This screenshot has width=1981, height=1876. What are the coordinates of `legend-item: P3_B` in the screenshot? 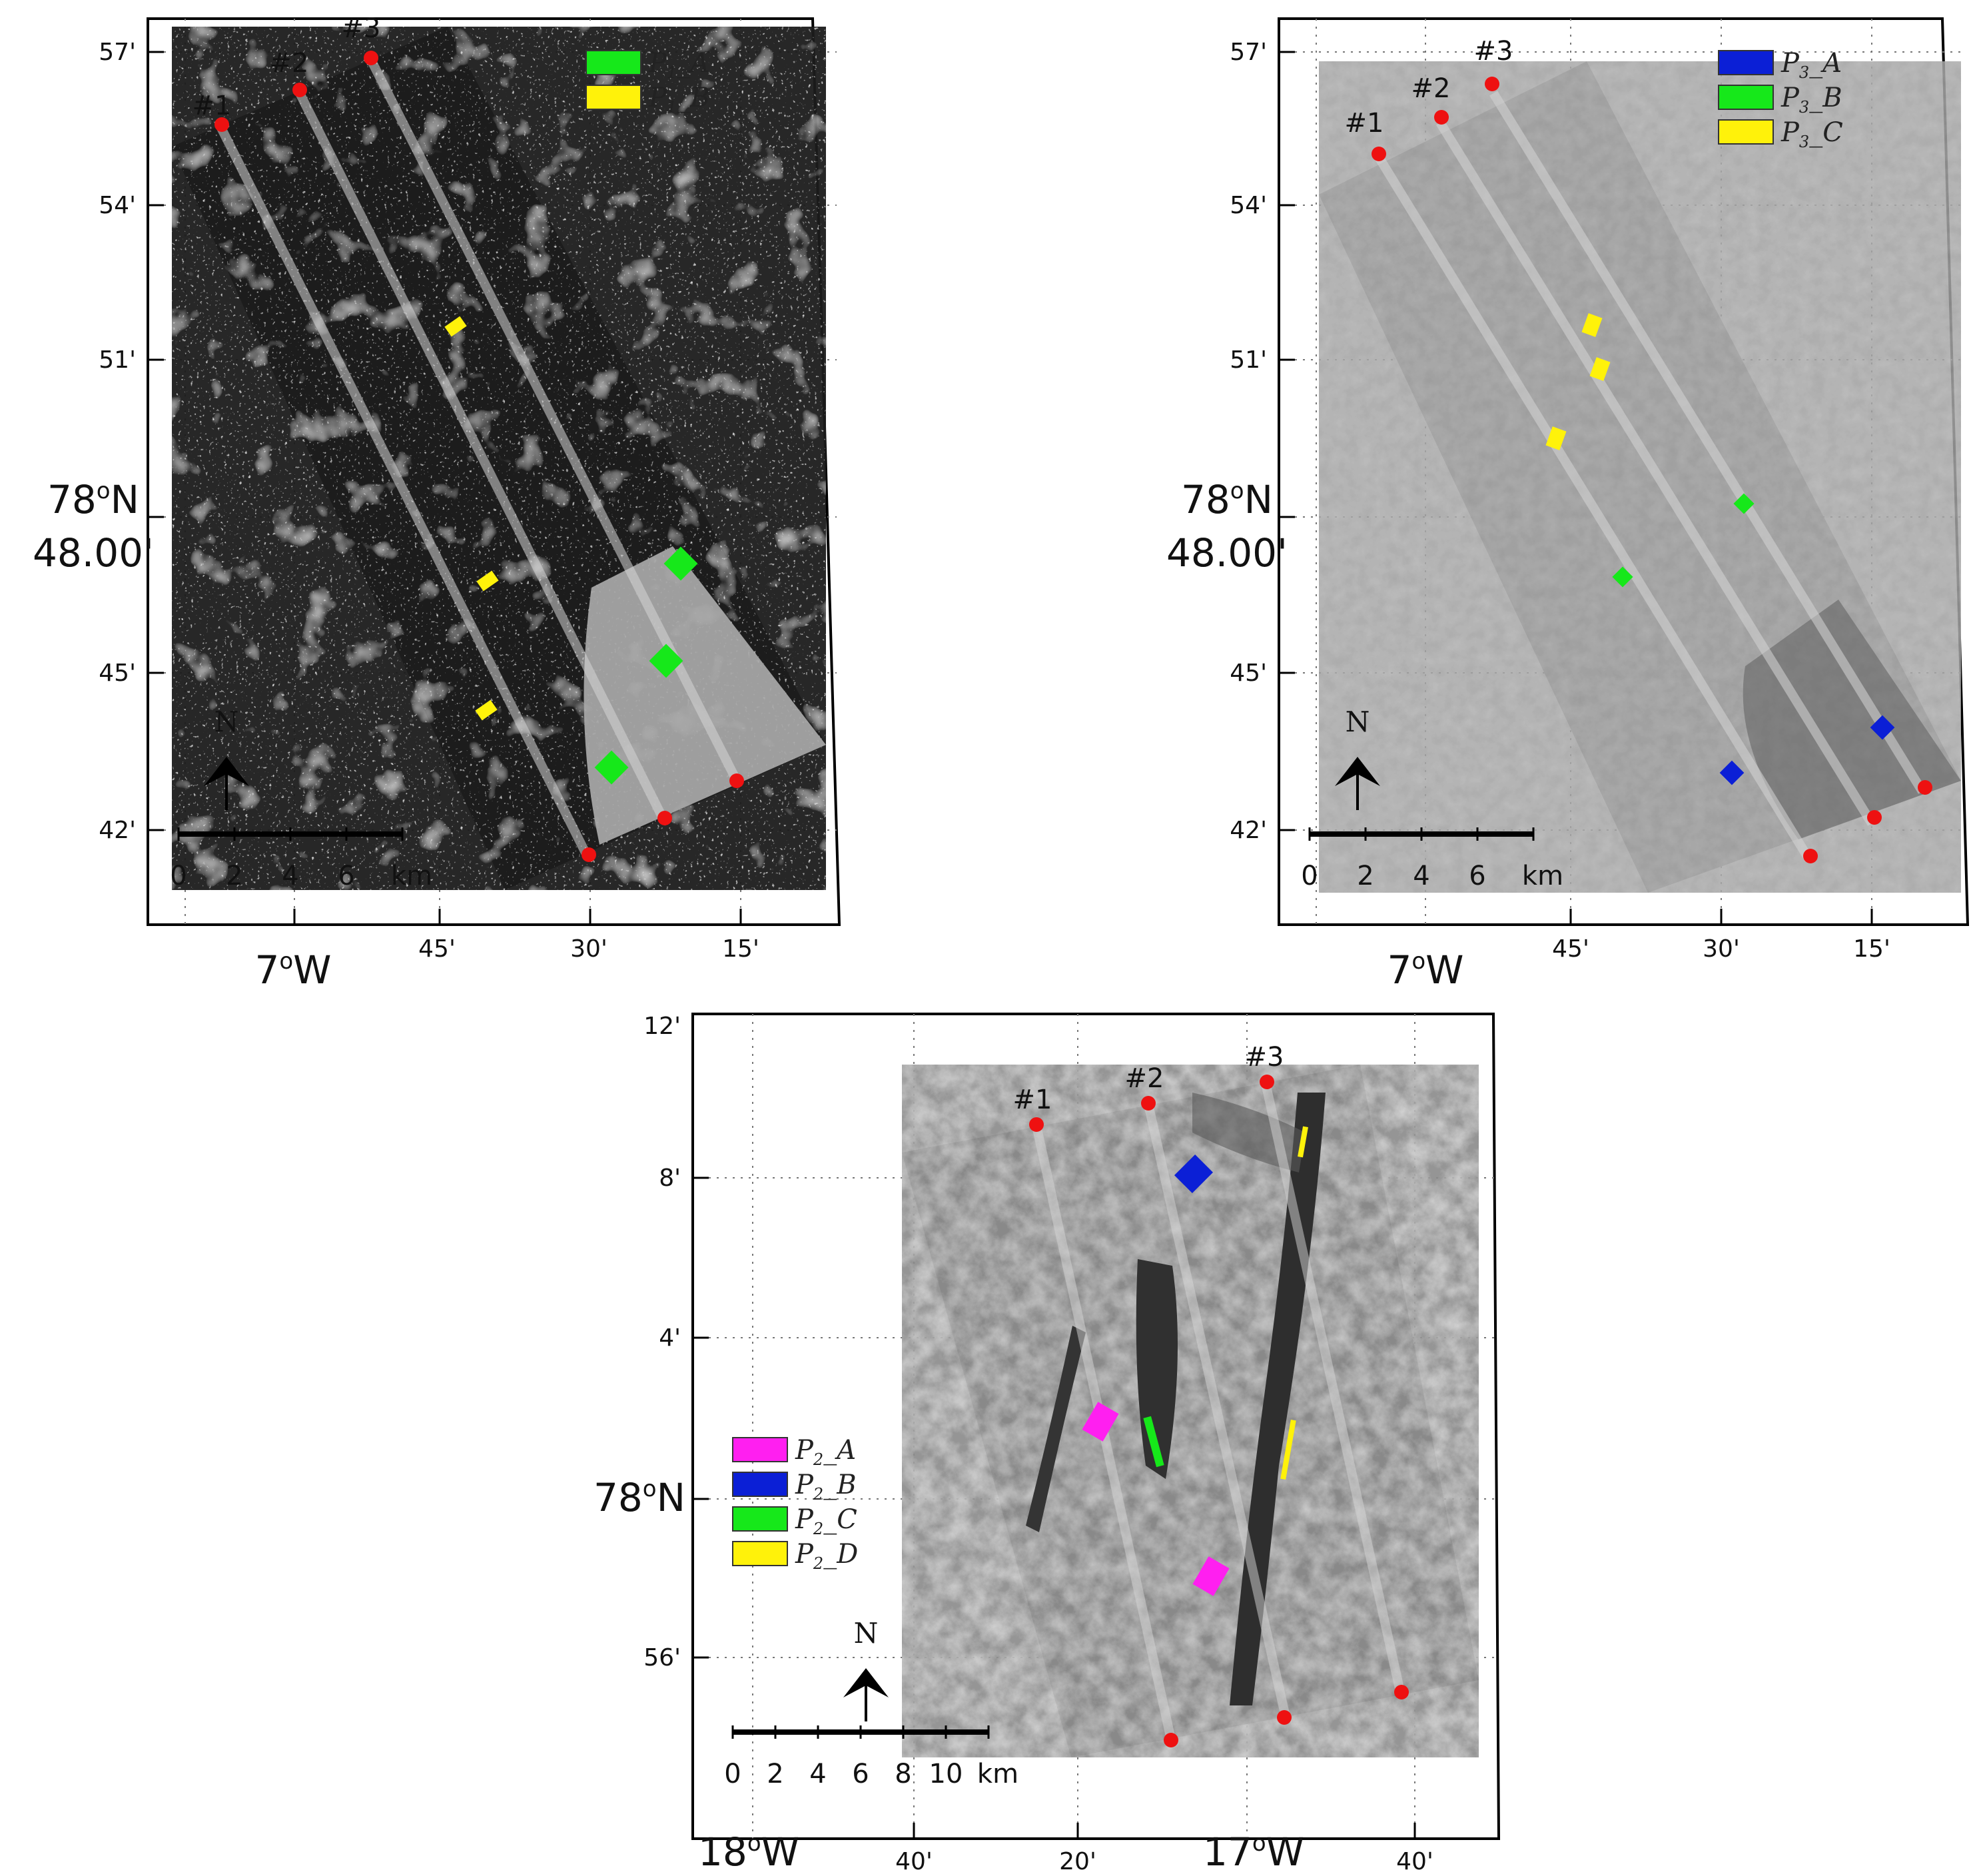 It's located at (1780, 100).